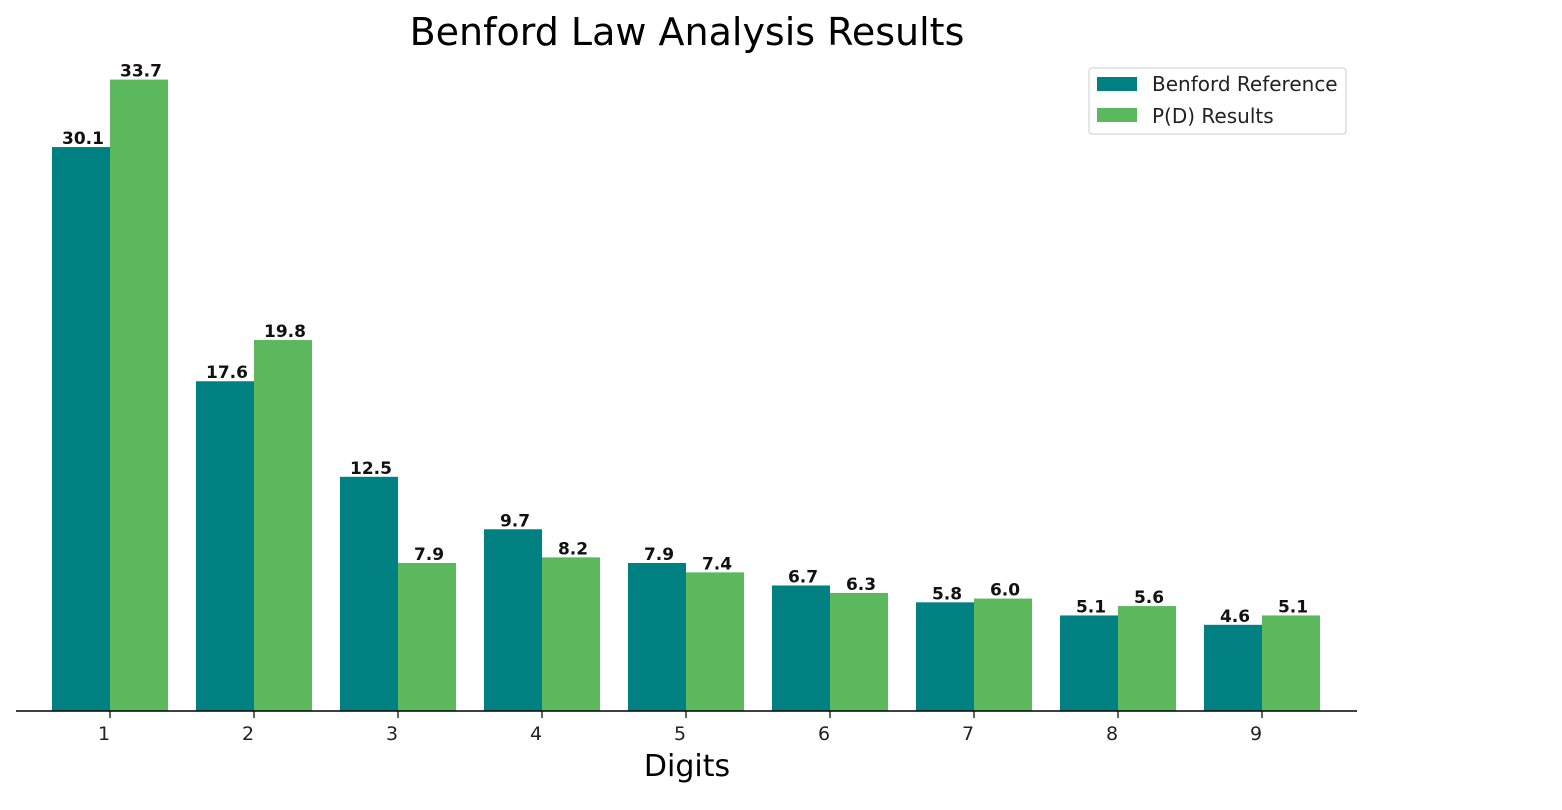  Describe the element at coordinates (803, 577) in the screenshot. I see `value-label-benford-reference-digit-6: 6.7` at that location.